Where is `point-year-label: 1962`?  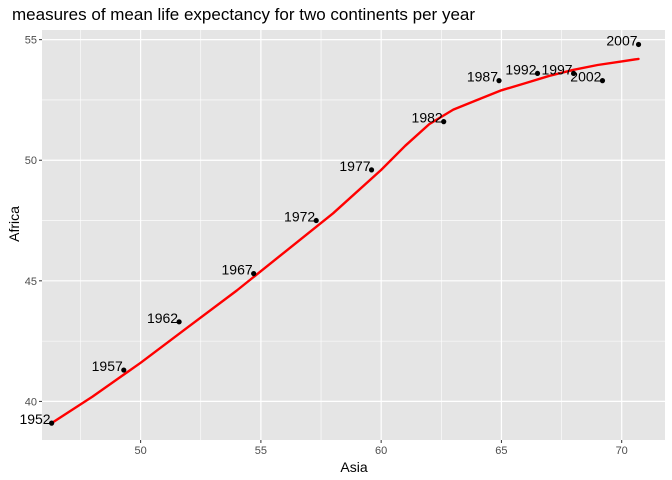 point-year-label: 1962 is located at coordinates (162, 318).